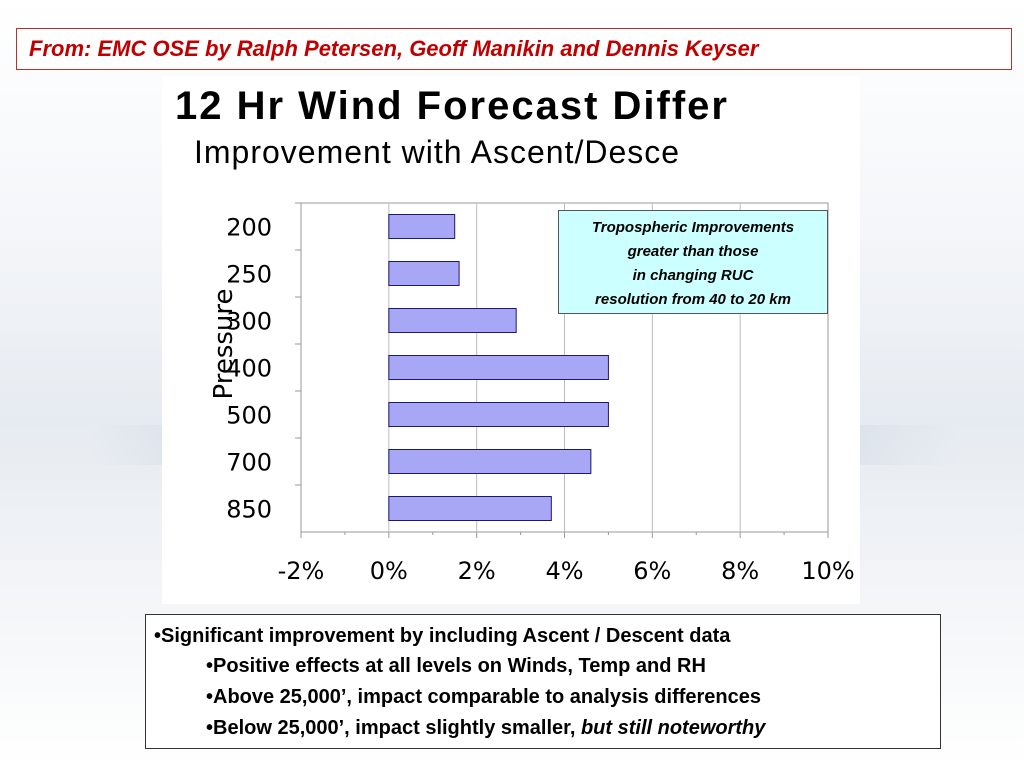 This screenshot has width=1024, height=768. What do you see at coordinates (249, 228) in the screenshot?
I see `y-tick-label: 200` at bounding box center [249, 228].